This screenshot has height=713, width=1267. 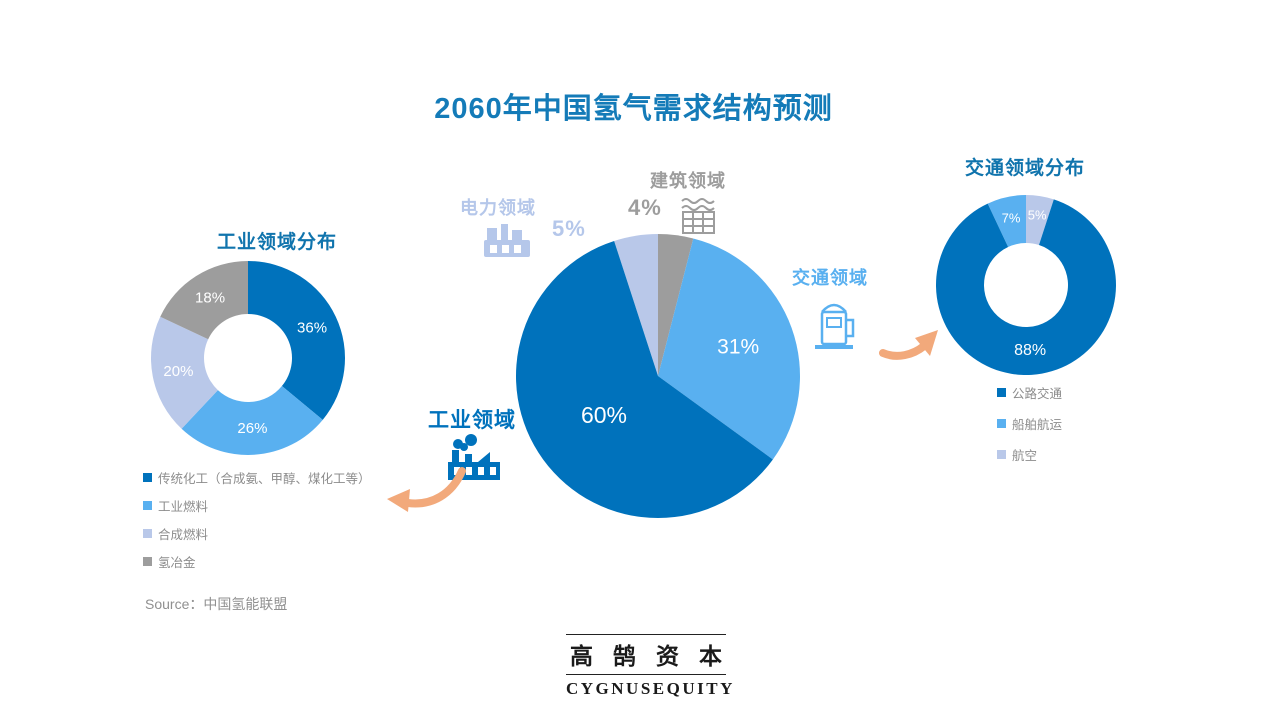 I want to click on industry-legend: 传统化工（合成氨、甲醇、煤化工等） 工业燃料合成燃料氢冶金, so click(x=257, y=524).